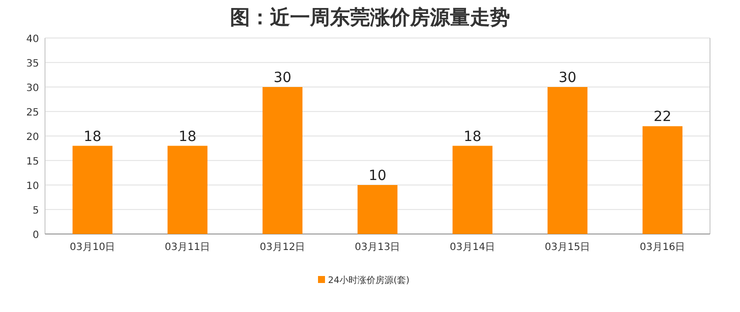  Describe the element at coordinates (663, 117) in the screenshot. I see `data-label: 22` at that location.